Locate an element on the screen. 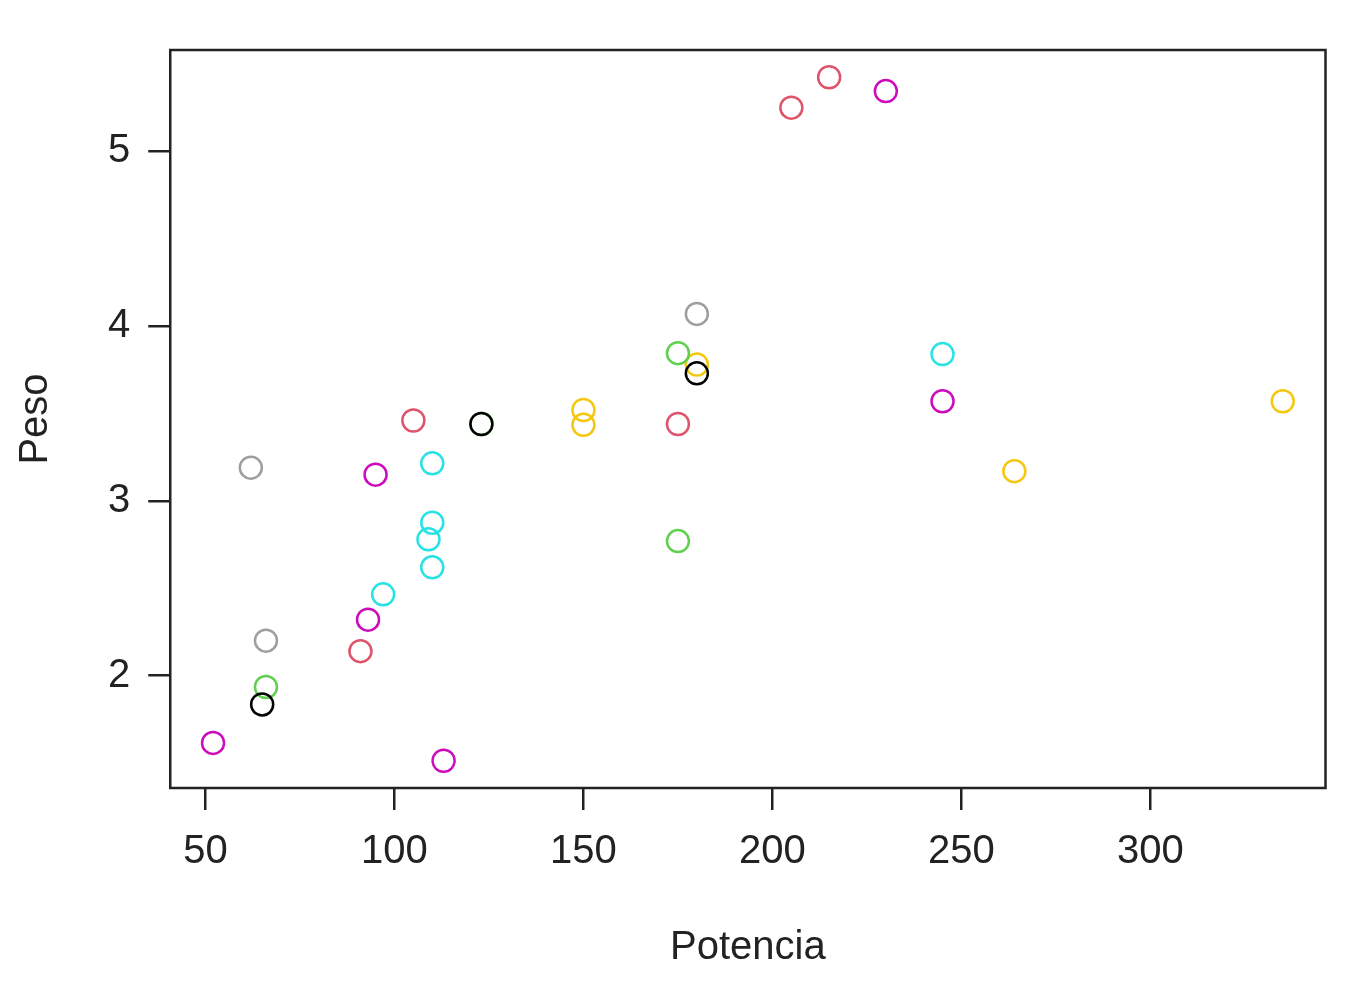 The height and width of the screenshot is (986, 1347). x-tick-label: 50 is located at coordinates (205, 849).